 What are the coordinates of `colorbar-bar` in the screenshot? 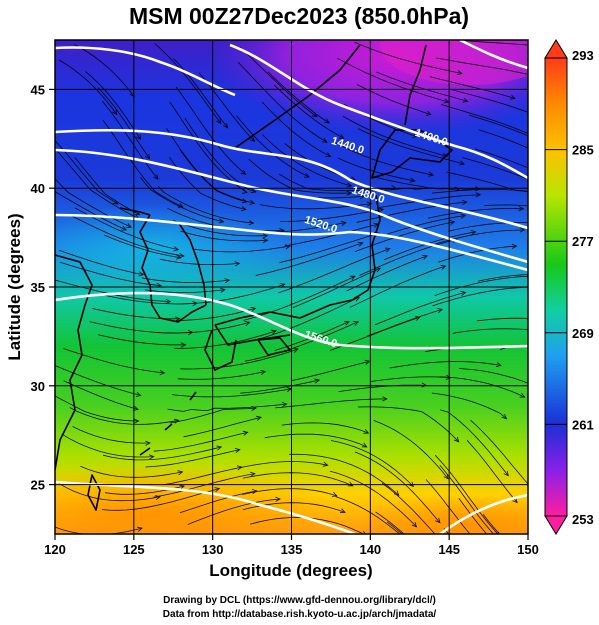 It's located at (556, 287).